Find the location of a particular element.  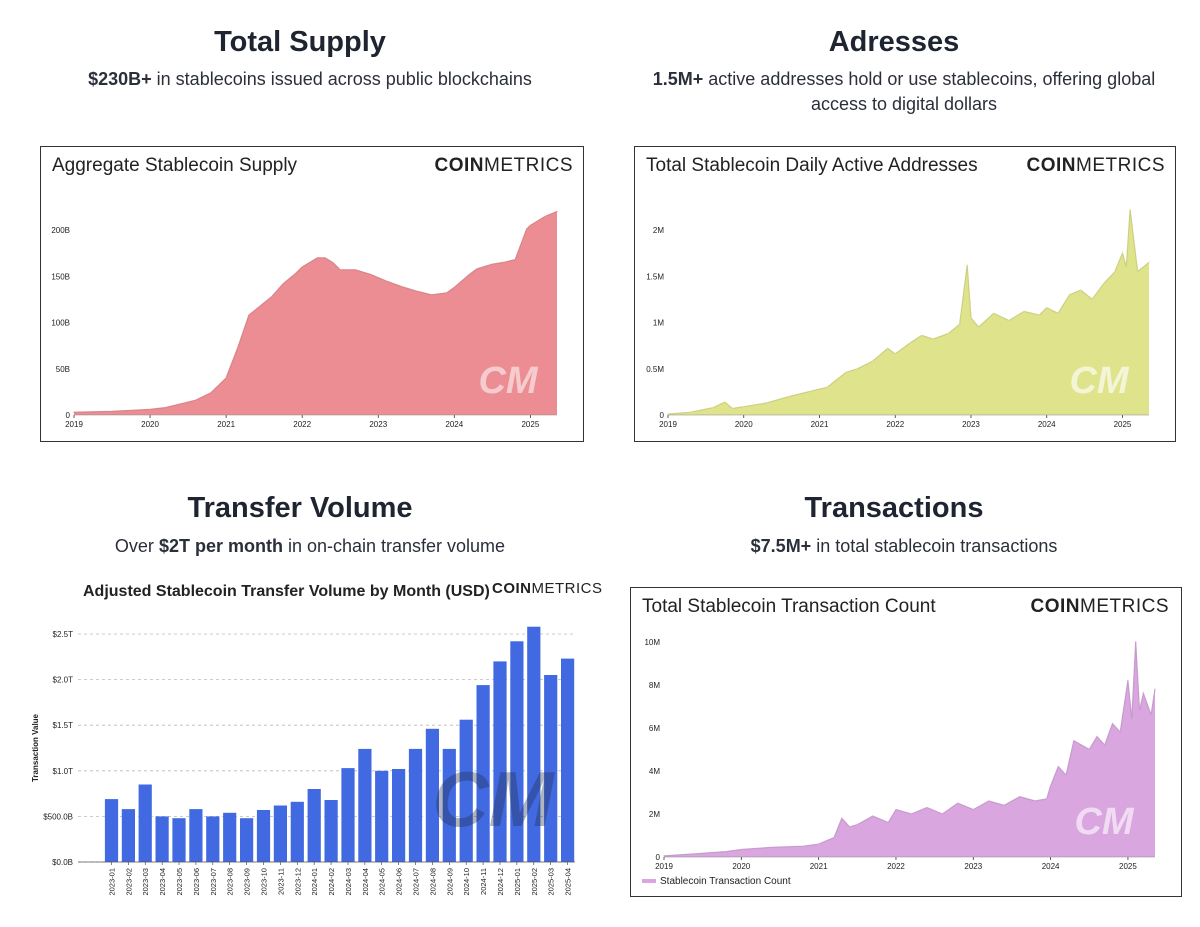

x-tick-label: 2023 is located at coordinates (378, 424).